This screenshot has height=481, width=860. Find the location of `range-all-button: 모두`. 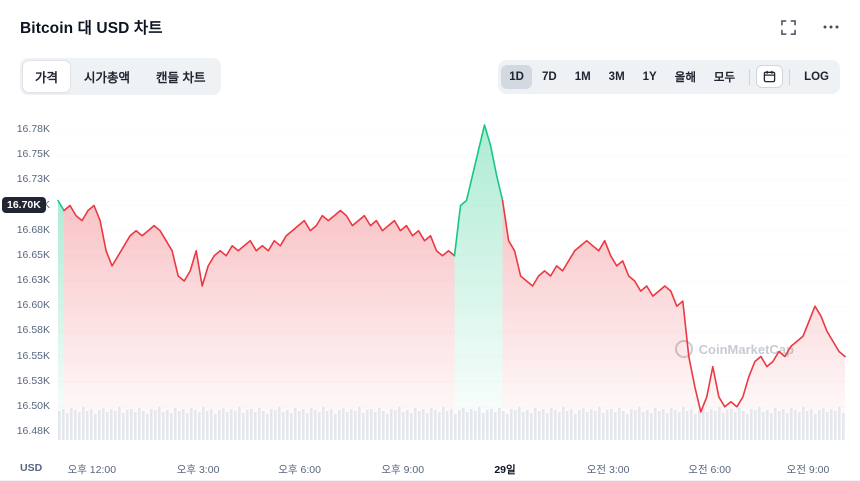

range-all-button: 모두 is located at coordinates (724, 77).